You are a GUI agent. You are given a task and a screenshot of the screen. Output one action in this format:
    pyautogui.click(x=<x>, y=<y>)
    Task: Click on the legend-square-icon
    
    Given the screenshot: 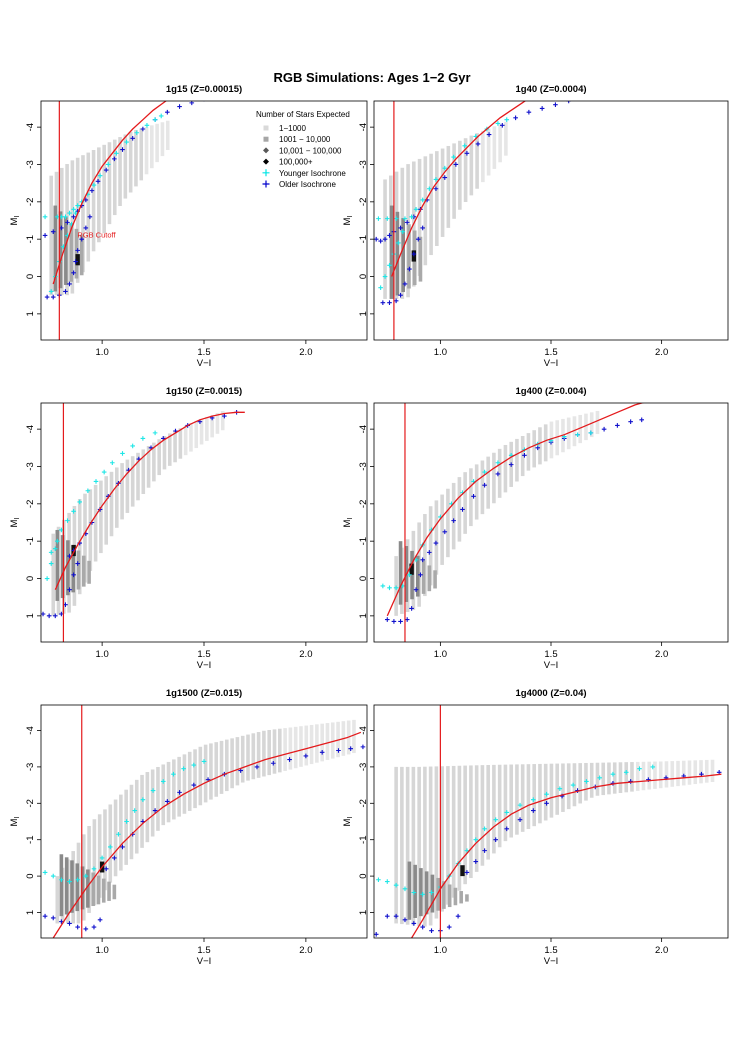 What is the action you would take?
    pyautogui.click(x=266, y=139)
    